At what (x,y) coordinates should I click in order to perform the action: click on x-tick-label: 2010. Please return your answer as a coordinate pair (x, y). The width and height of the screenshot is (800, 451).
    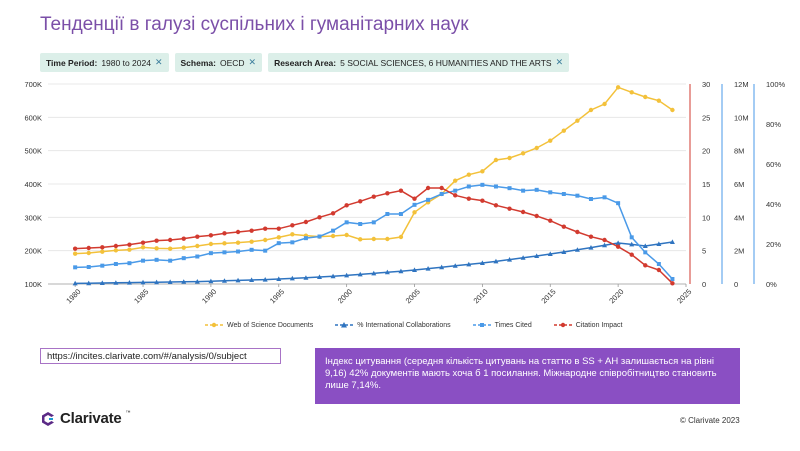
    Looking at the image, I should click on (481, 296).